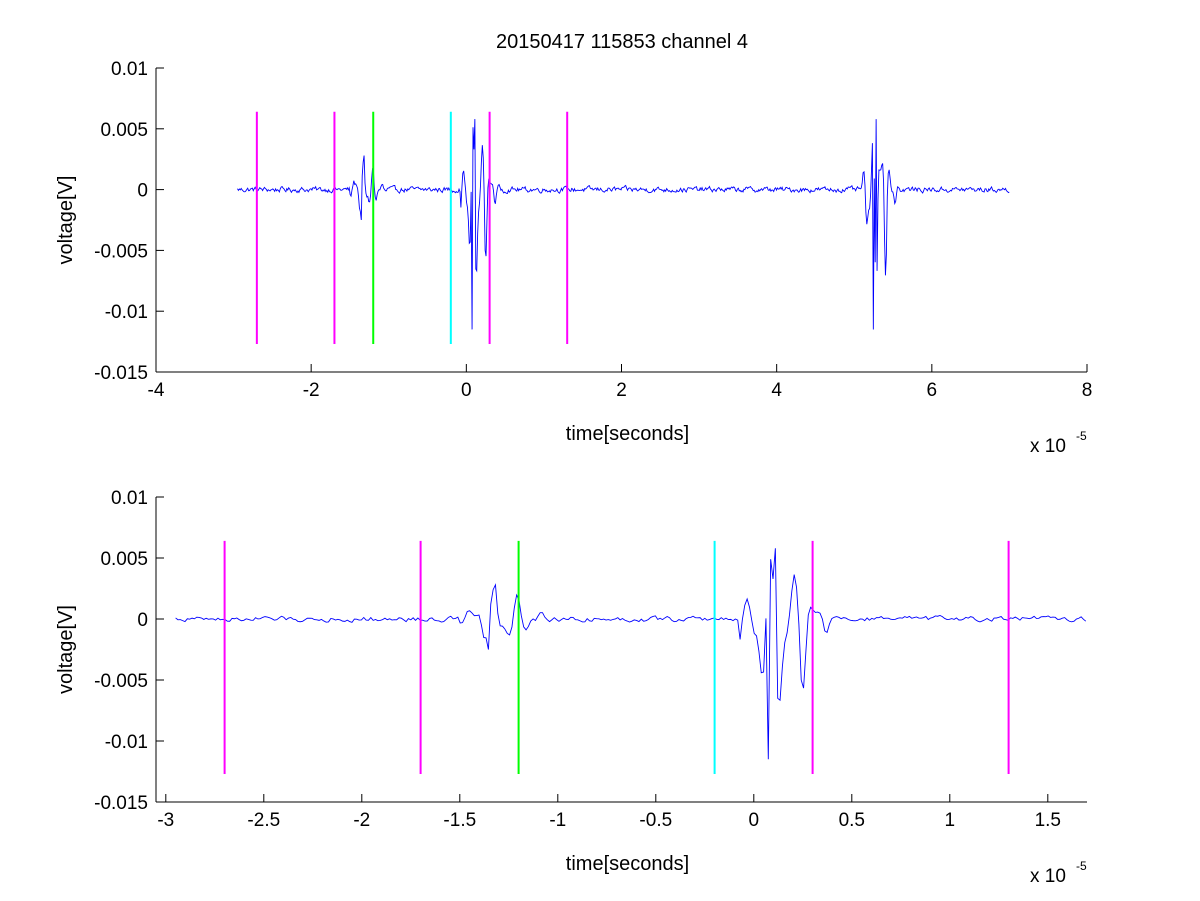 The width and height of the screenshot is (1200, 901). I want to click on x-tick-label: 1.5, so click(1048, 820).